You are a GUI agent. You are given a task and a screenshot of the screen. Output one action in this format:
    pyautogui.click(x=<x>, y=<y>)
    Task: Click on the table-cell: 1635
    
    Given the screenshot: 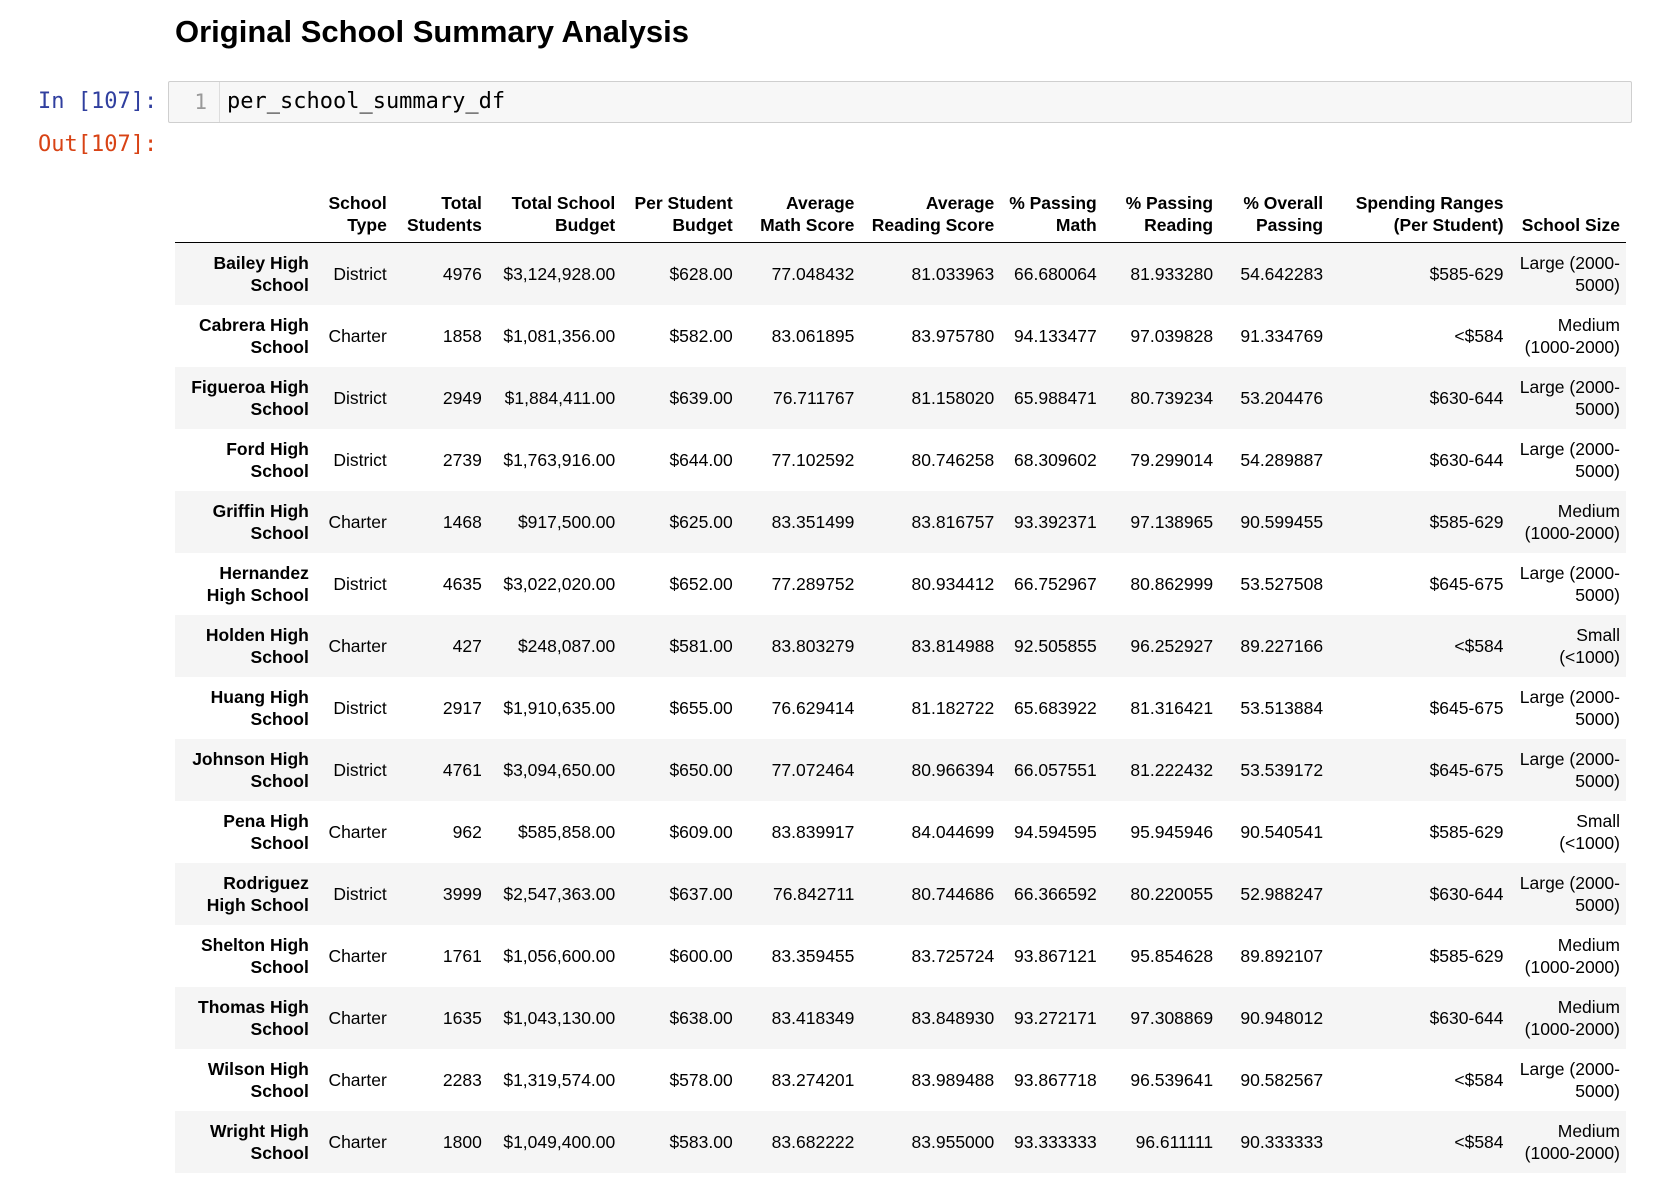 What is the action you would take?
    pyautogui.click(x=462, y=1017)
    